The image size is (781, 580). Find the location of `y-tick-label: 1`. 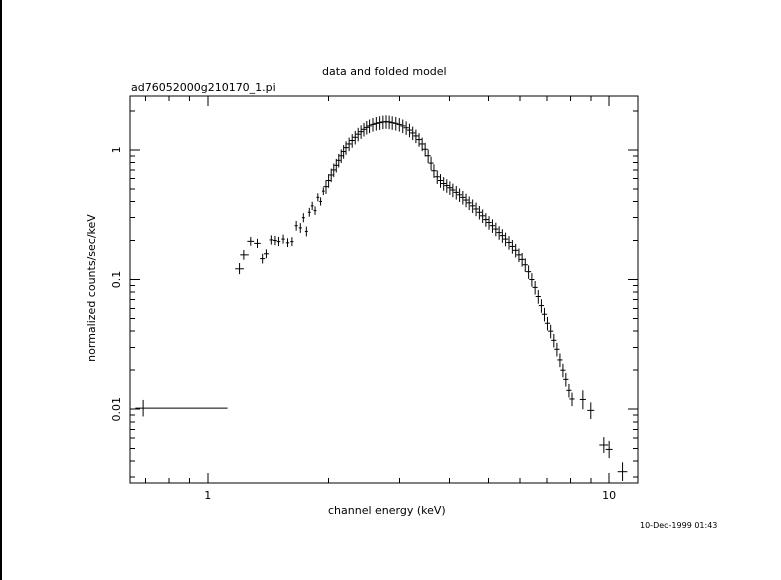

y-tick-label: 1 is located at coordinates (116, 149).